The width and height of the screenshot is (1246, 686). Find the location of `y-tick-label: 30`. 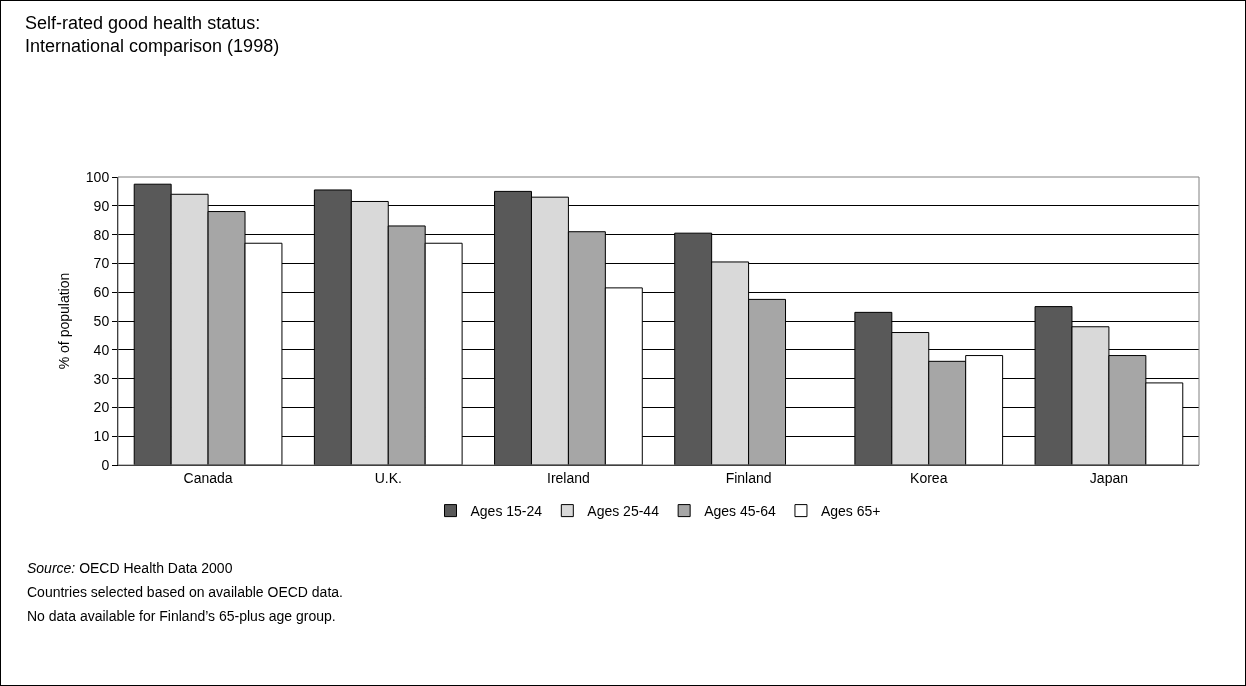

y-tick-label: 30 is located at coordinates (101, 378).